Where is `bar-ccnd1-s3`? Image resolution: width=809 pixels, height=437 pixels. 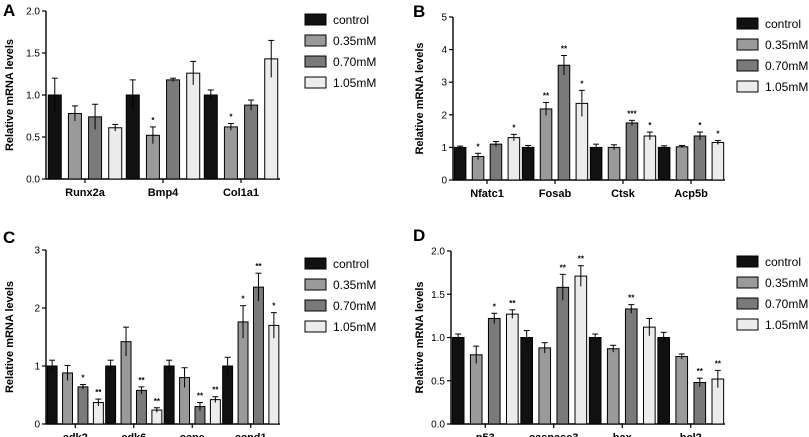
bar-ccnd1-s3 is located at coordinates (274, 374).